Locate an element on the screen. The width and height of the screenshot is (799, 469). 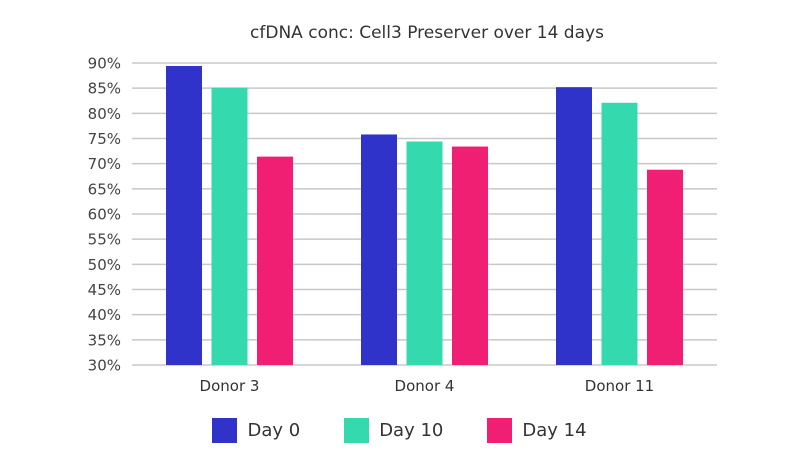
y-tick-label: 80% is located at coordinates (104, 114).